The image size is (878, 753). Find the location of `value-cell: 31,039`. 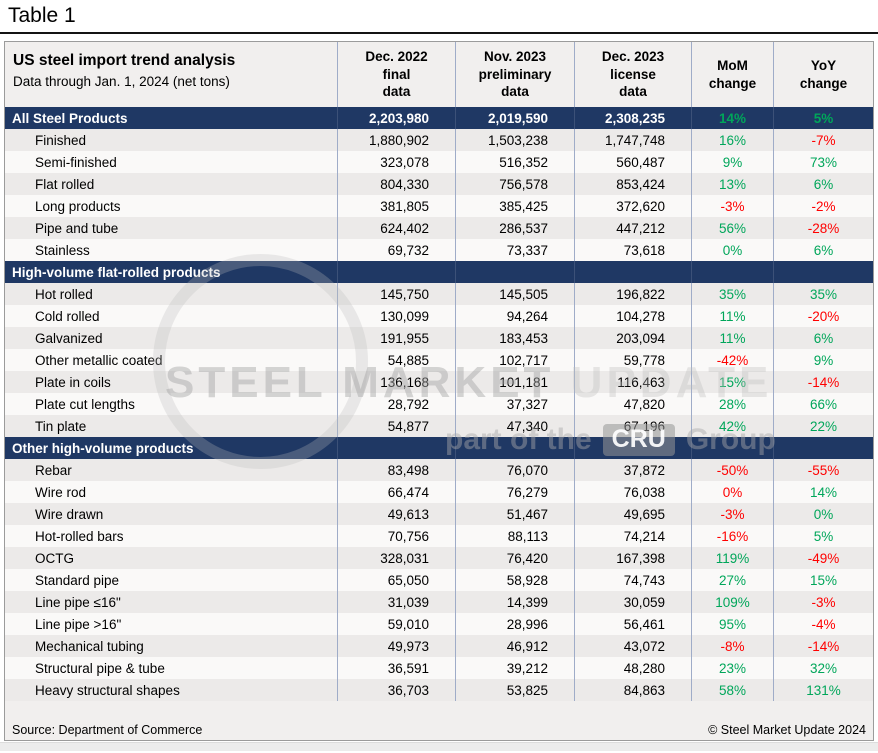

value-cell: 31,039 is located at coordinates (396, 602).